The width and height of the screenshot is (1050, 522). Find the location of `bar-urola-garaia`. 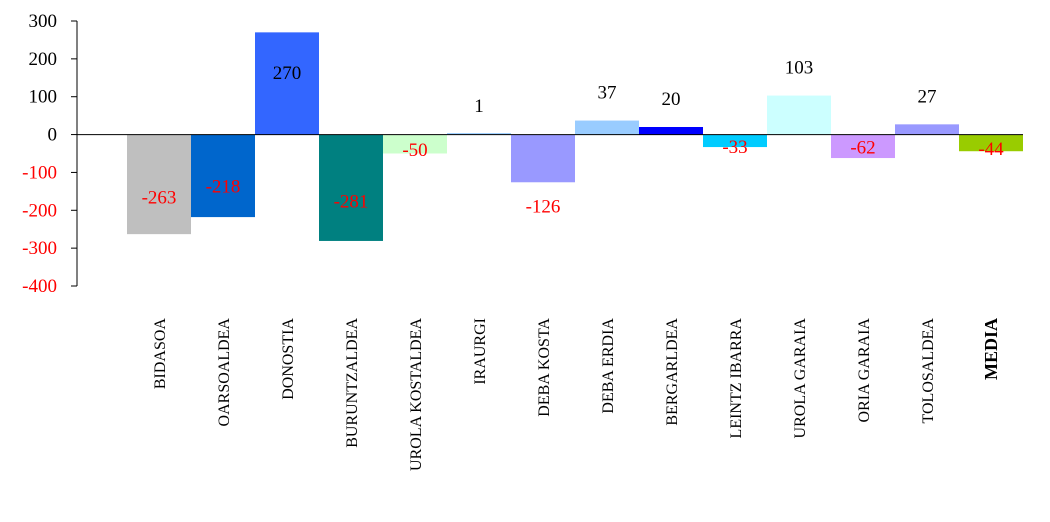

bar-urola-garaia is located at coordinates (799, 115).